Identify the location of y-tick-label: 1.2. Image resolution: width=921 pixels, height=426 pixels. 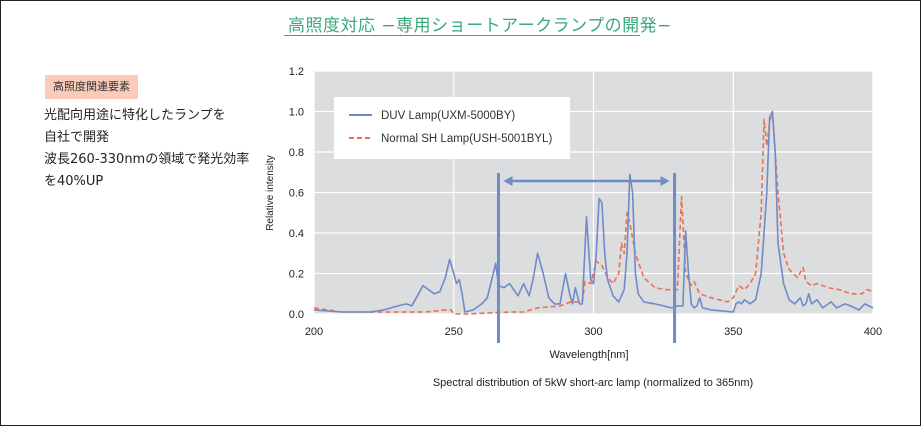
(296, 72).